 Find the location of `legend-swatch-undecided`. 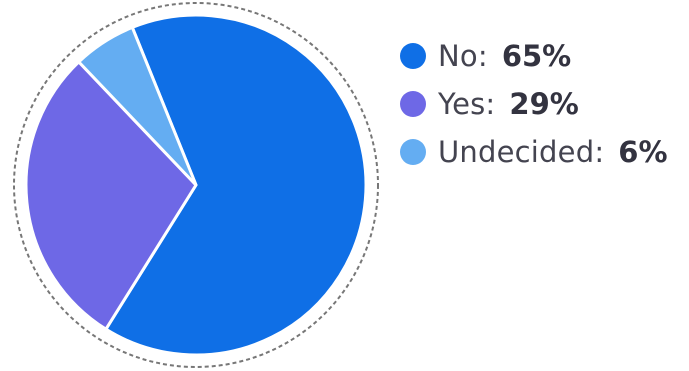

legend-swatch-undecided is located at coordinates (413, 152).